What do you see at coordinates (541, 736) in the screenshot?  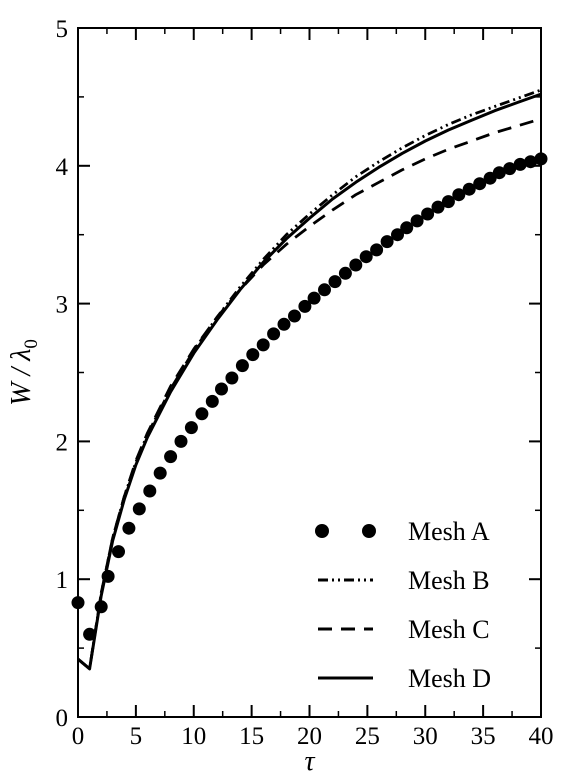 I see `x-tick-label: 40` at bounding box center [541, 736].